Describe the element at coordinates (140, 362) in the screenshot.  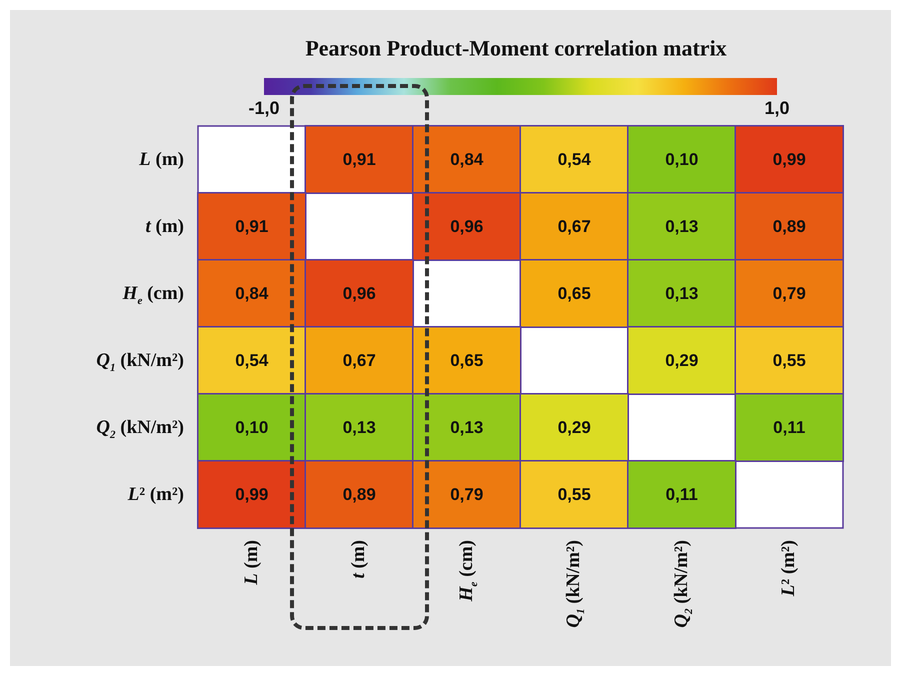
I see `y-tick-label: Q$_{1}$ (kN/m²)` at that location.